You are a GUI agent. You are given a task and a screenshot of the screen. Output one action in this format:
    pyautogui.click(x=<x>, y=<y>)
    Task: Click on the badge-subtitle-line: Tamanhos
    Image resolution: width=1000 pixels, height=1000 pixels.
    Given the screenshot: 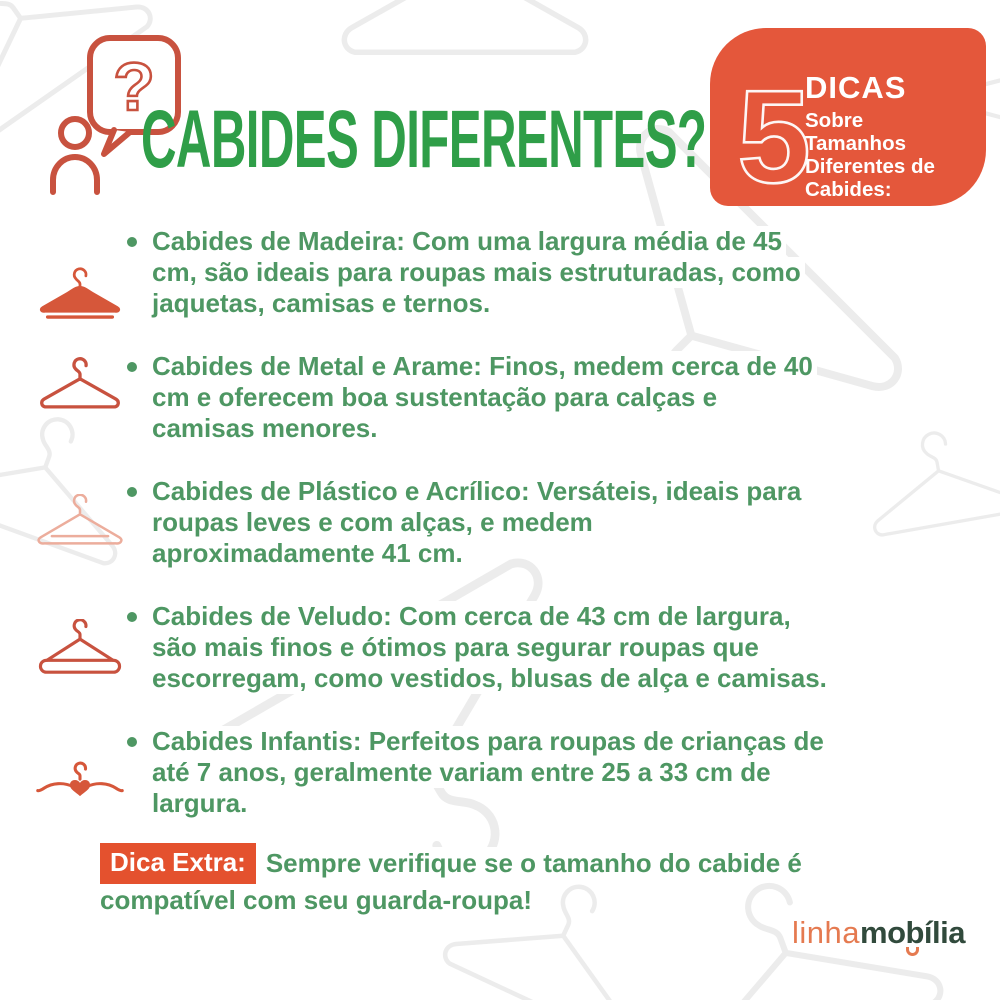 What is the action you would take?
    pyautogui.click(x=855, y=143)
    